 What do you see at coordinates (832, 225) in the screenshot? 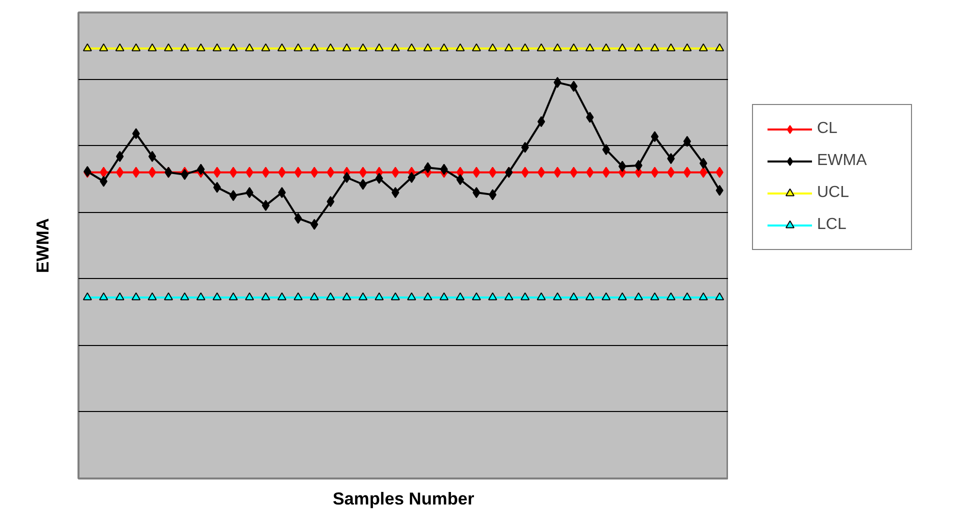
I see `legend-label: LCL` at bounding box center [832, 225].